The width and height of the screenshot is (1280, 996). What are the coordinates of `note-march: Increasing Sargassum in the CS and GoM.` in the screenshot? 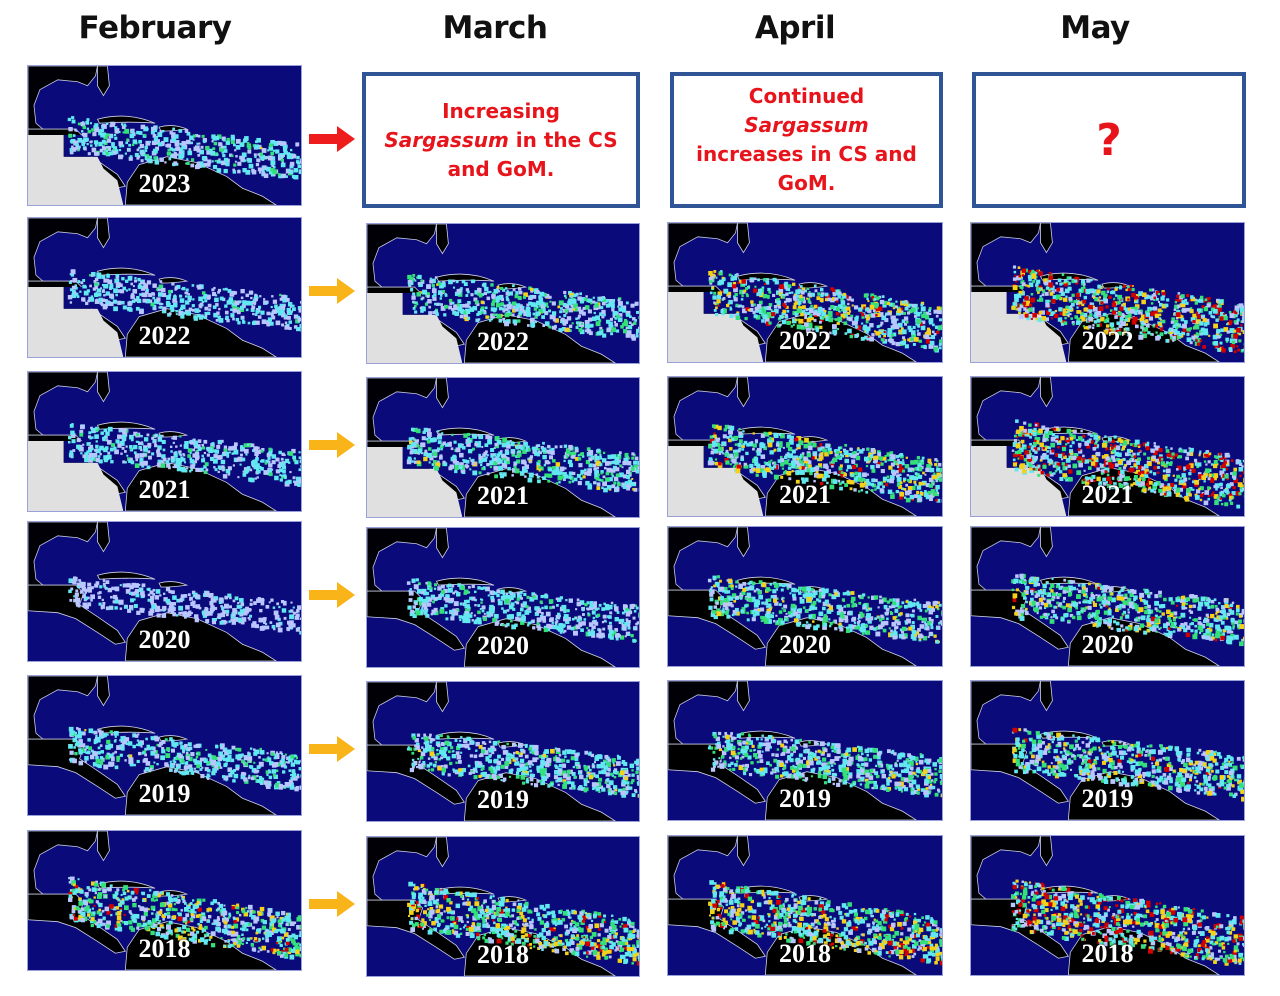 It's located at (501, 140).